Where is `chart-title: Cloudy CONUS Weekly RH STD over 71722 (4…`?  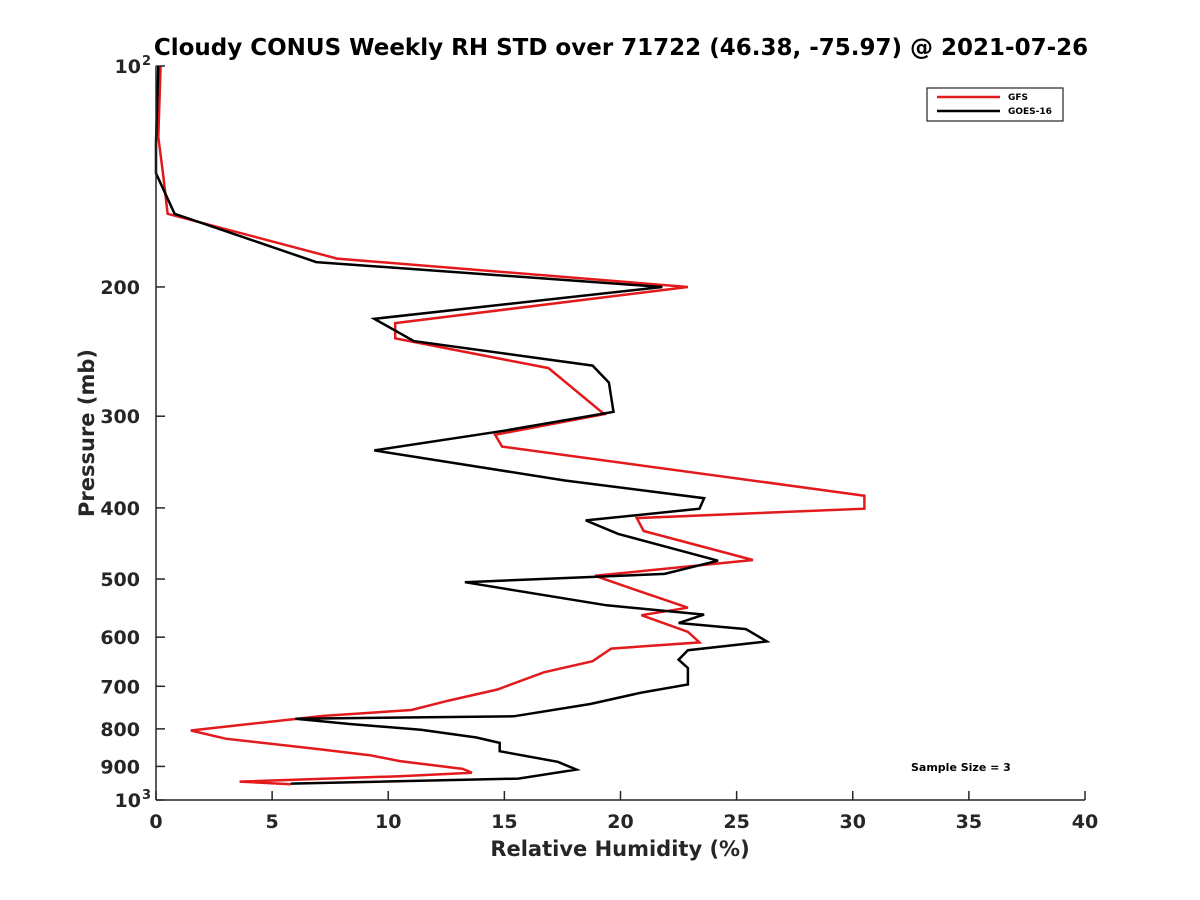 chart-title: Cloudy CONUS Weekly RH STD over 71722 (4… is located at coordinates (621, 48).